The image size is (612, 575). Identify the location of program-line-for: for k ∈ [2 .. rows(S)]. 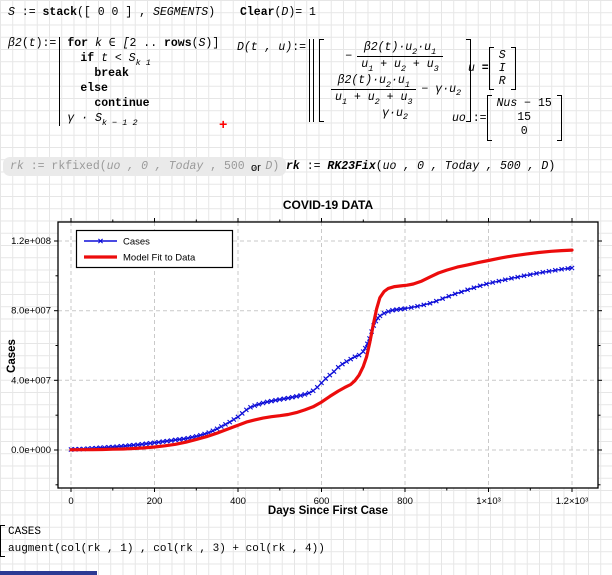
(143, 44).